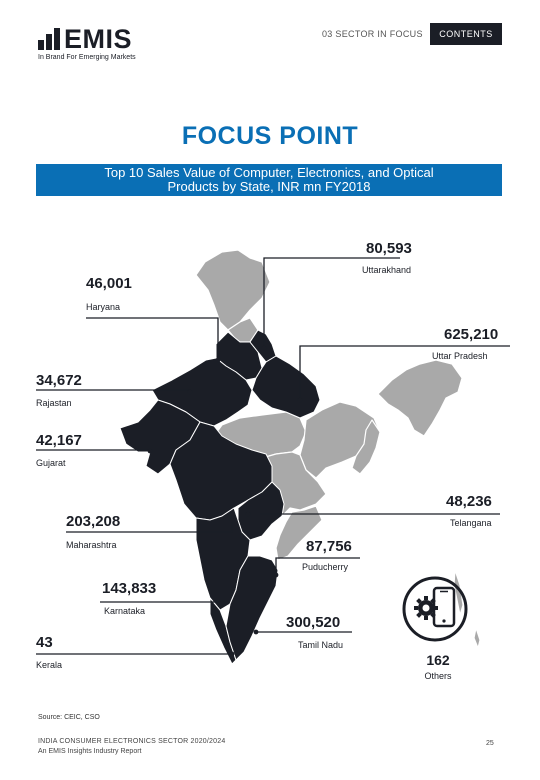 The image size is (540, 780). Describe the element at coordinates (54, 403) in the screenshot. I see `callout-rajastan-label: Rajastan` at that location.